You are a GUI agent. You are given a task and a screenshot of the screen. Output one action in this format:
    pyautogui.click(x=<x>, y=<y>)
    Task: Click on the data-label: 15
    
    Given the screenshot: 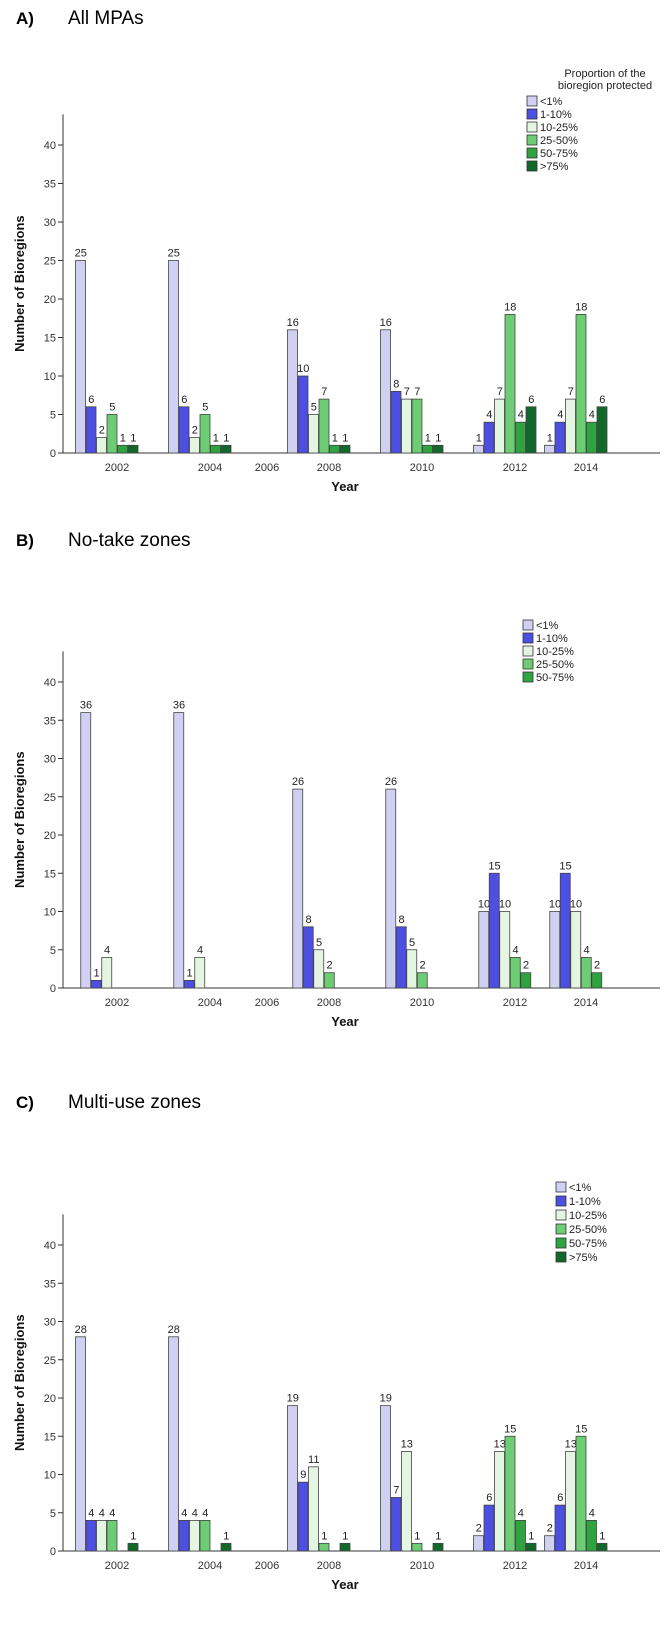 What is the action you would take?
    pyautogui.click(x=581, y=1429)
    